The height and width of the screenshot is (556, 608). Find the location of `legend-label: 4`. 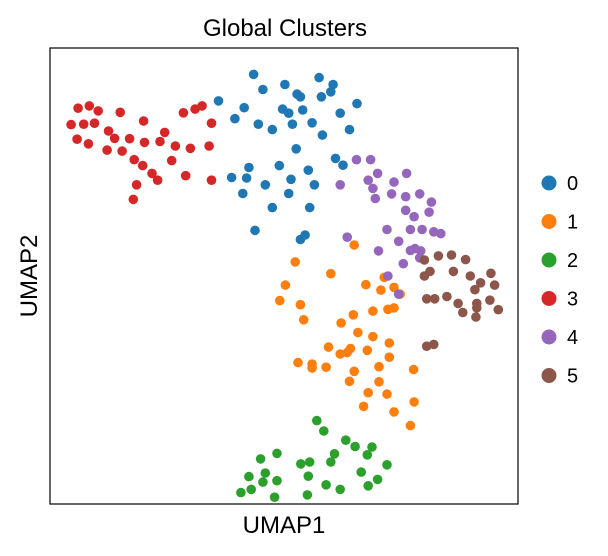

legend-label: 4 is located at coordinates (572, 338).